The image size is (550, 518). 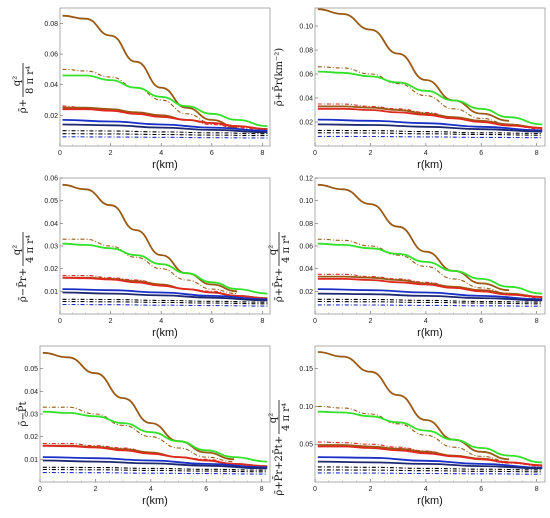 What do you see at coordinates (31, 415) in the screenshot?
I see `y-tick-label: 0.03` at bounding box center [31, 415].